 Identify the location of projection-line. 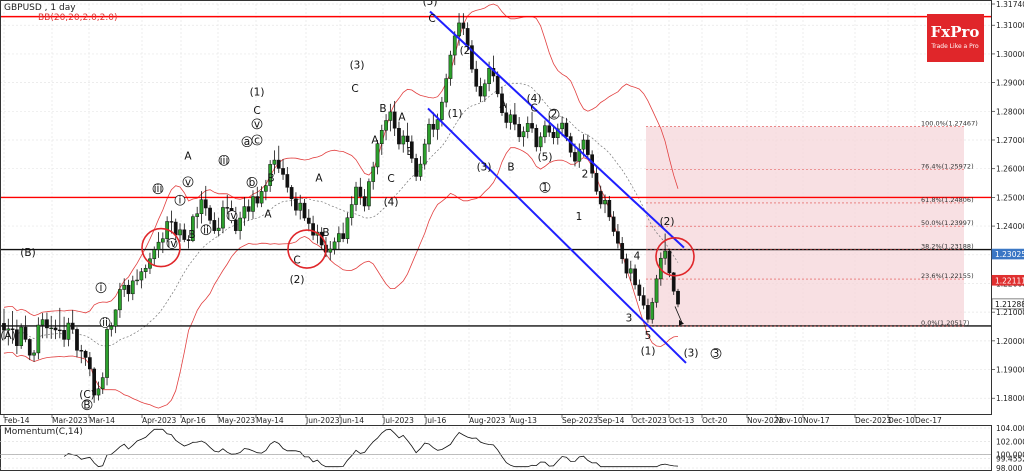
(678, 314).